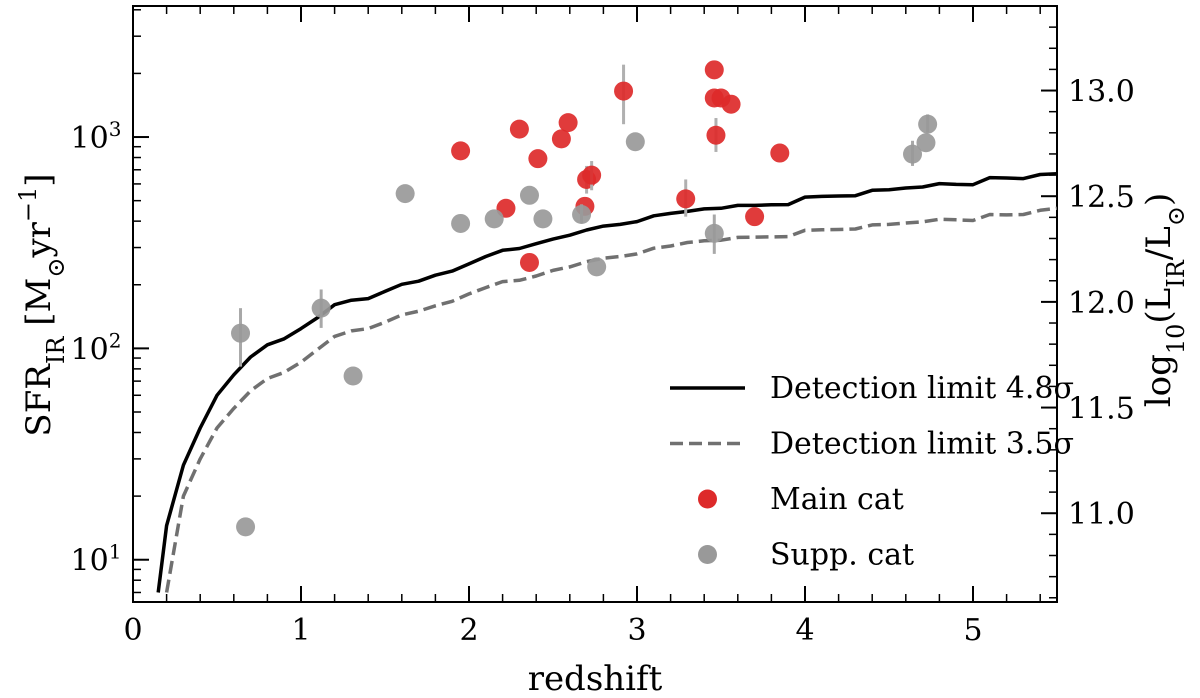  What do you see at coordinates (1101, 197) in the screenshot?
I see `y-right-tick-label: 12.5` at bounding box center [1101, 197].